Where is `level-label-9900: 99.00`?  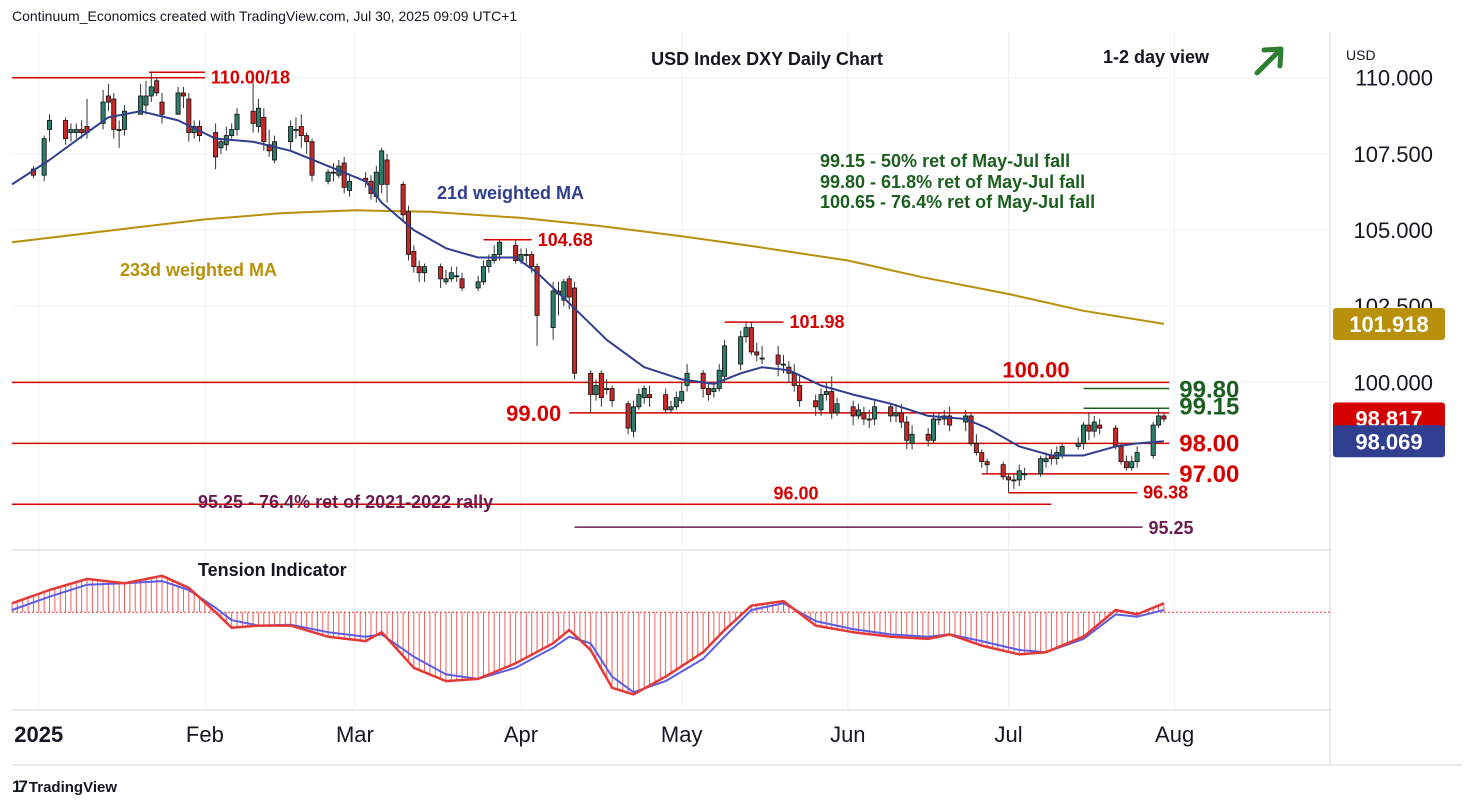
level-label-9900: 99.00 is located at coordinates (533, 413).